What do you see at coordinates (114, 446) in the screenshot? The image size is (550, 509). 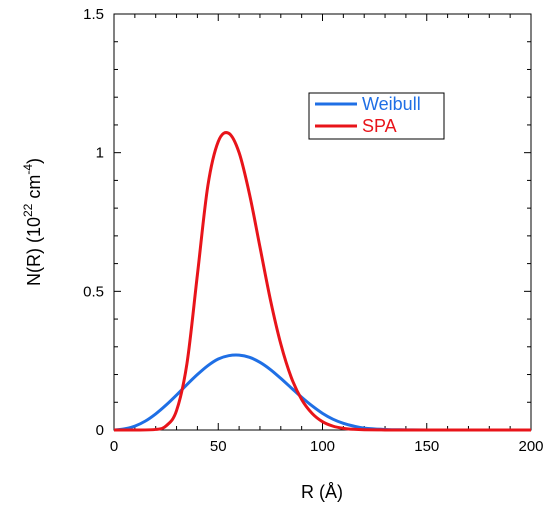 I see `x-tick-label: 0` at bounding box center [114, 446].